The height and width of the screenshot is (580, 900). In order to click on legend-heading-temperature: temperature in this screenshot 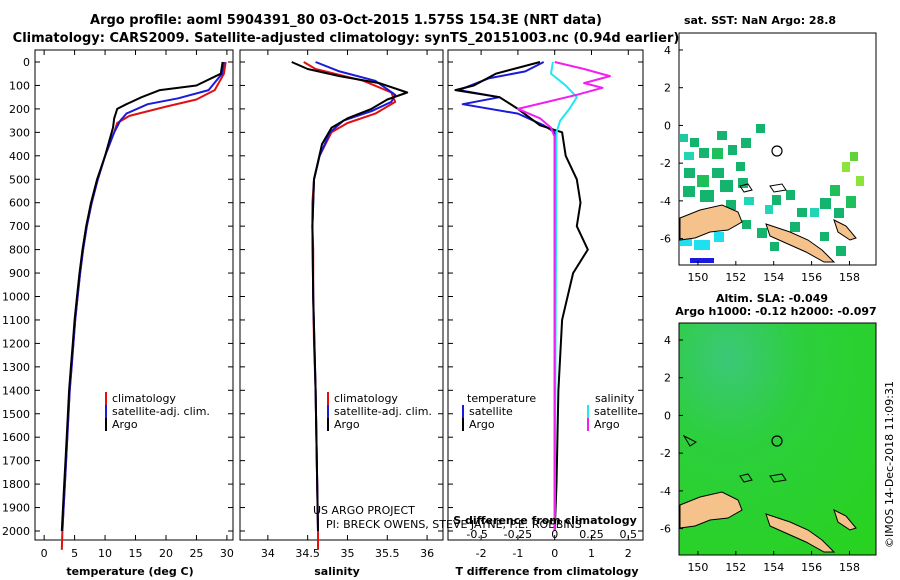, I will do `click(501, 398)`.